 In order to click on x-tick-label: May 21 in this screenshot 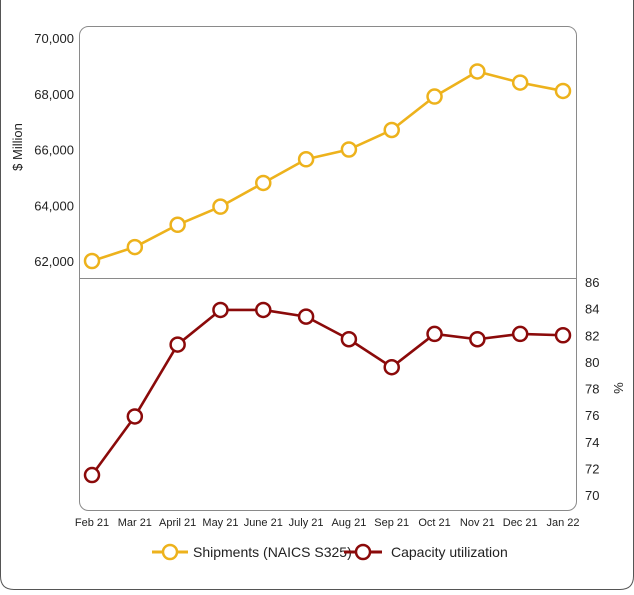, I will do `click(220, 523)`.